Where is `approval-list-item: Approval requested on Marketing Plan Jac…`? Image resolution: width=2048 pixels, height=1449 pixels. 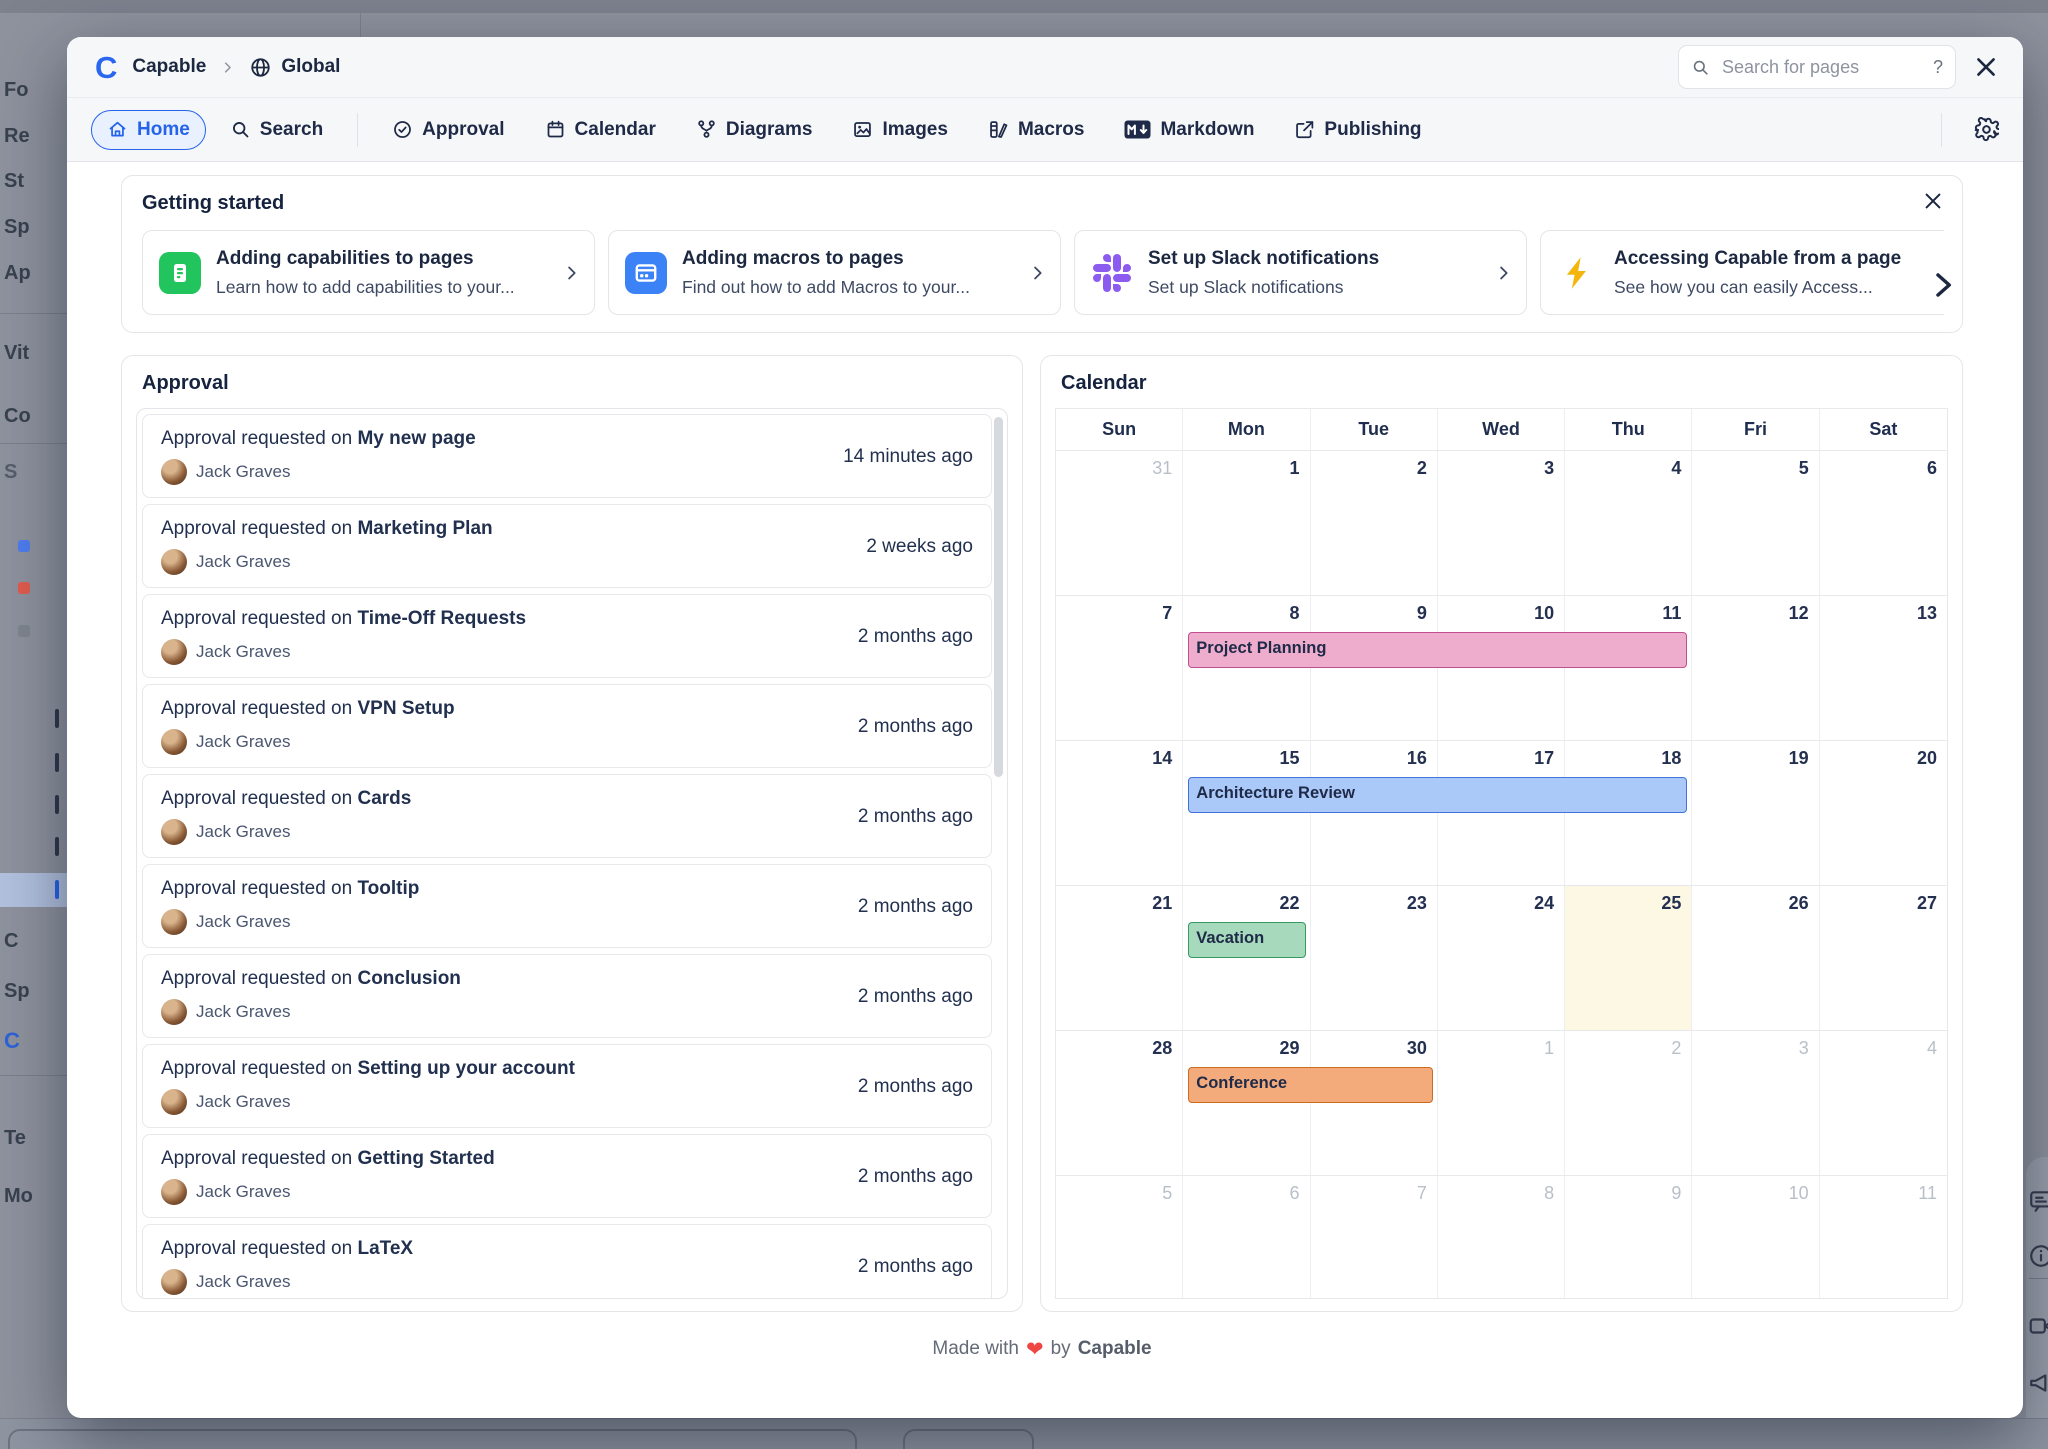 approval-list-item: Approval requested on Marketing Plan Jac… is located at coordinates (567, 546).